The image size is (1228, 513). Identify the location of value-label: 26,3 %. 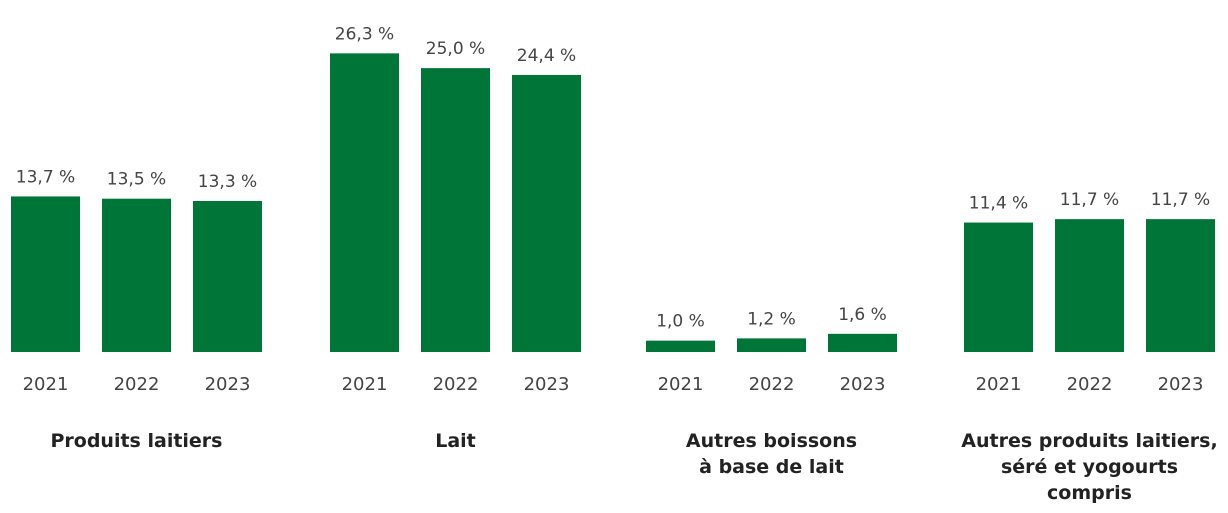
(364, 34).